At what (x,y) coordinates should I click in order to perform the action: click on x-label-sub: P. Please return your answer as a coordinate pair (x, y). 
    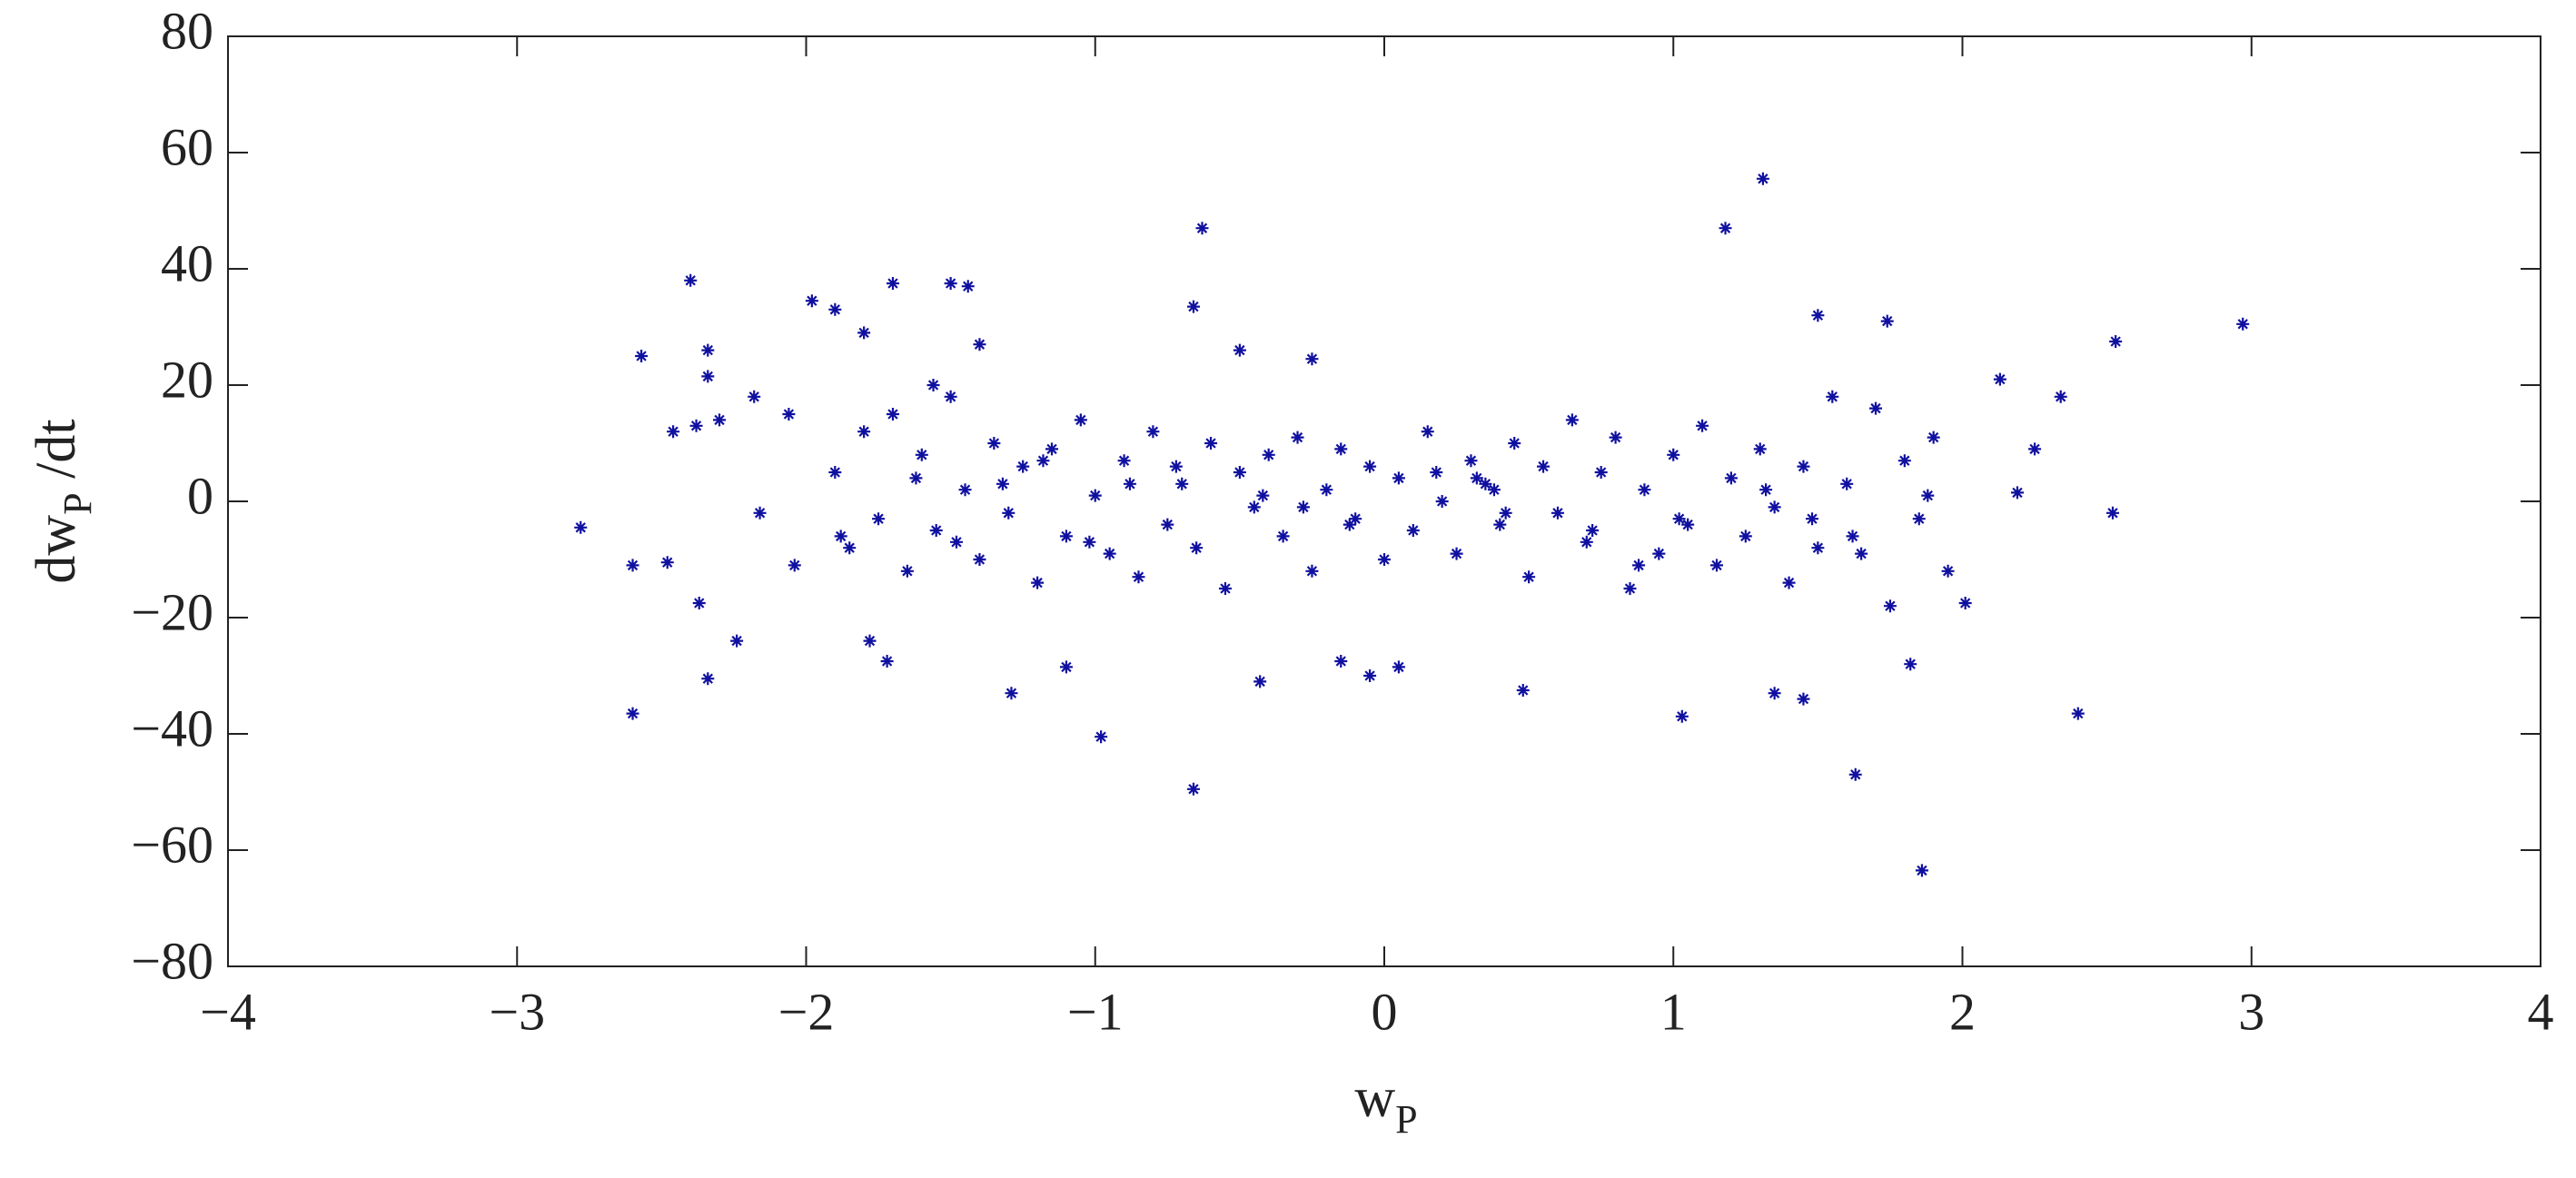
    Looking at the image, I should click on (1406, 1119).